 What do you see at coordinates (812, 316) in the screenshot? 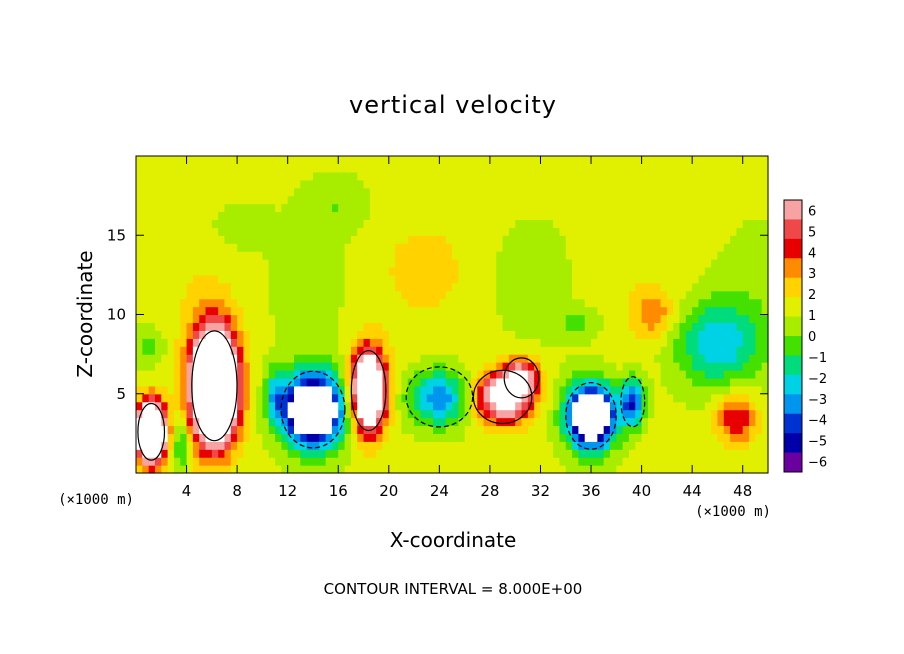
I see `colorbar-tick-label: 1` at bounding box center [812, 316].